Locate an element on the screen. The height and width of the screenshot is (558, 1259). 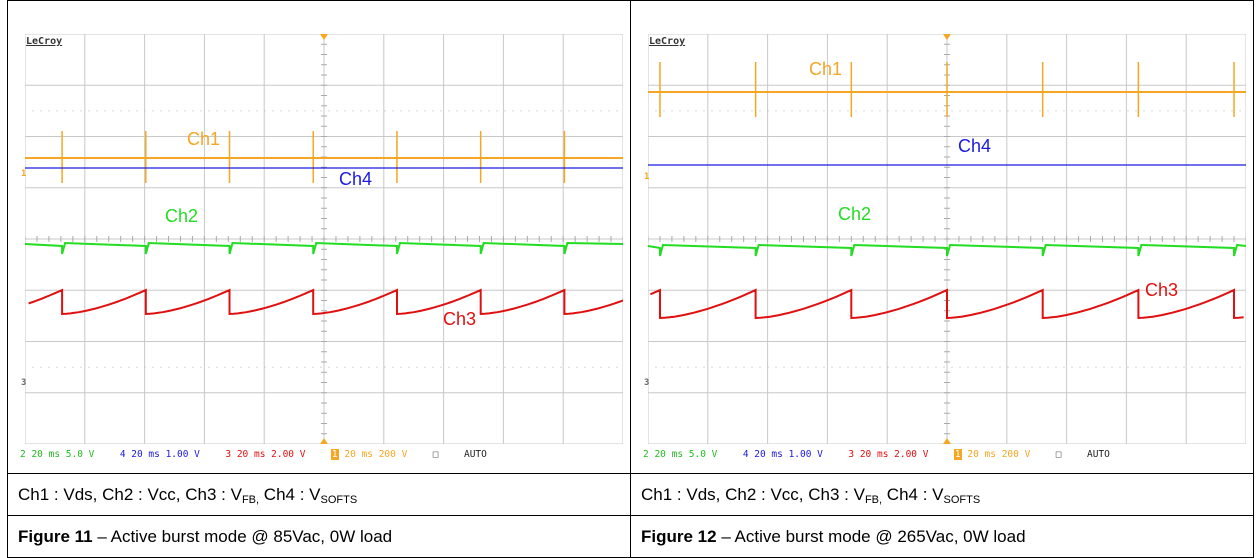
trigger-mode: AUTO is located at coordinates (1098, 454).